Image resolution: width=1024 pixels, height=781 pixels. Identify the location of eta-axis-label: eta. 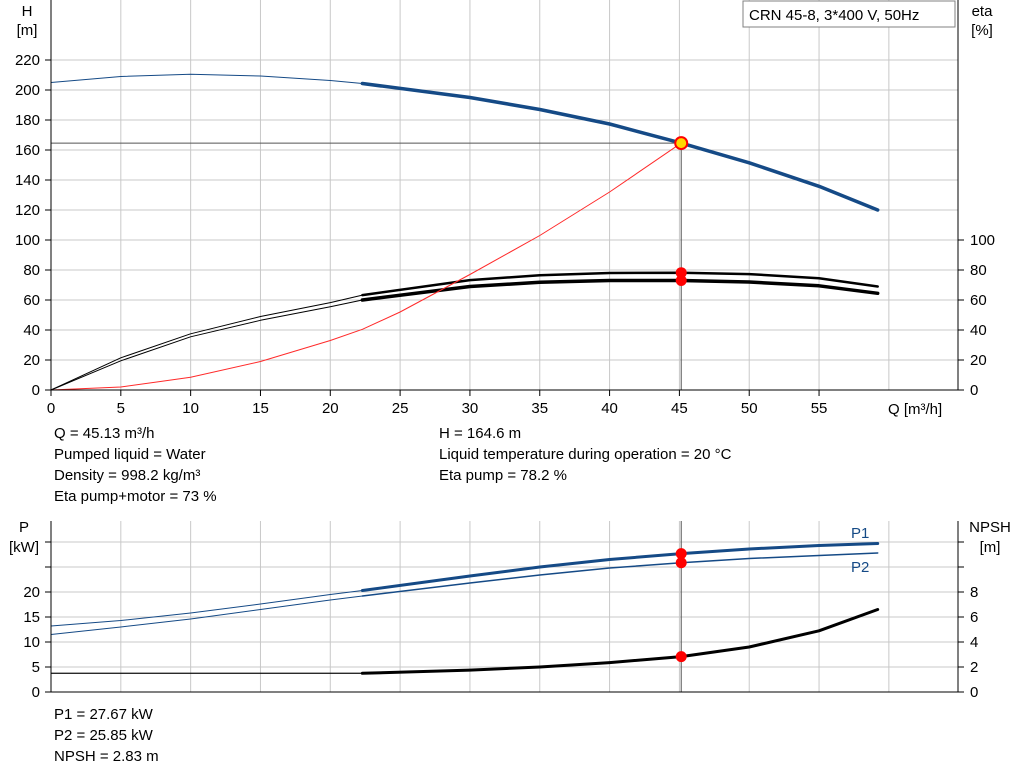
(983, 11).